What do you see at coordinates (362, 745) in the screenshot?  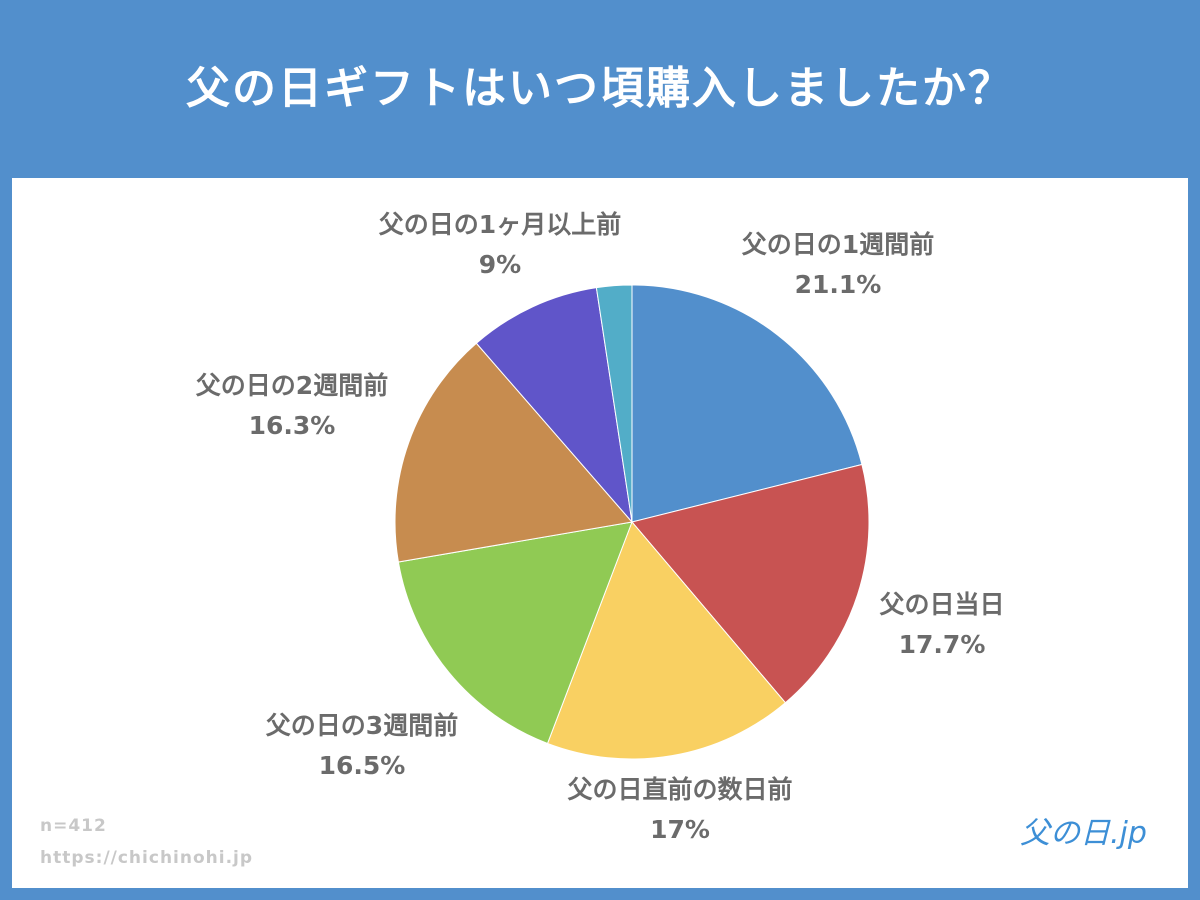 I see `label-3weeks: 父の日の3週間前 16.5%` at bounding box center [362, 745].